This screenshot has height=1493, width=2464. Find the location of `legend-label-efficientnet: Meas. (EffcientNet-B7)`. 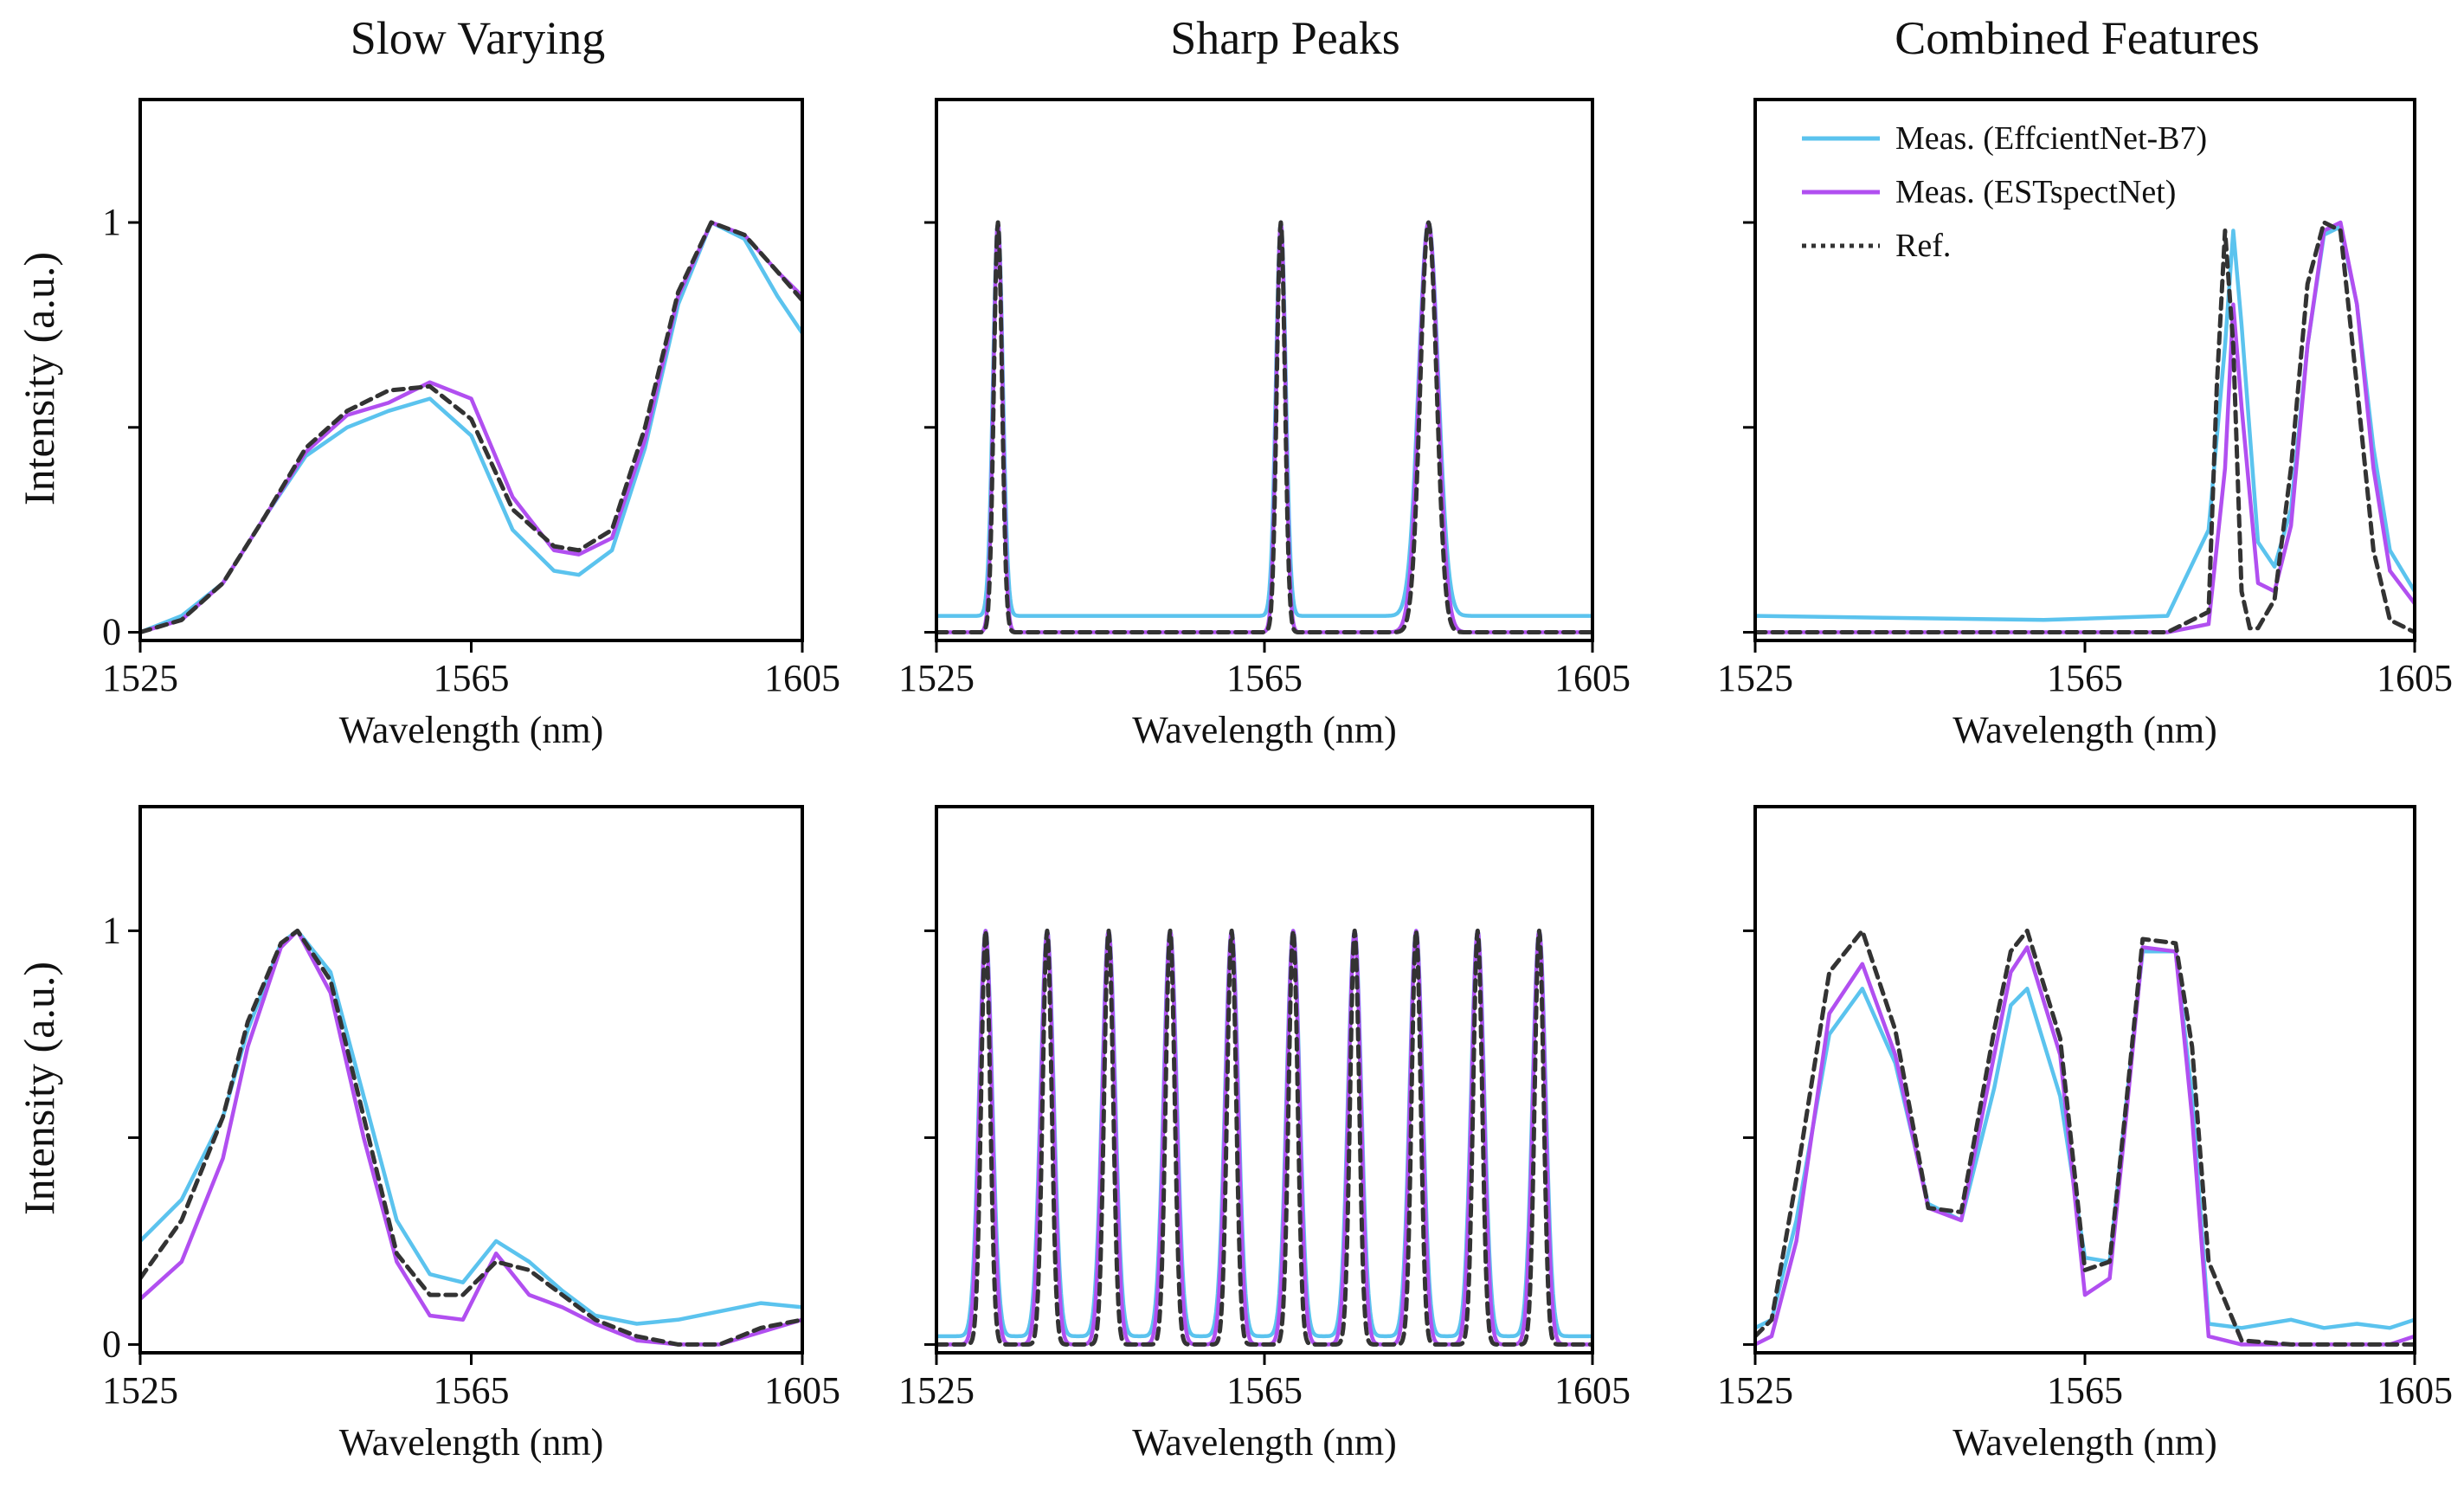

legend-label-efficientnet: Meas. (EffcientNet-B7) is located at coordinates (2051, 138).